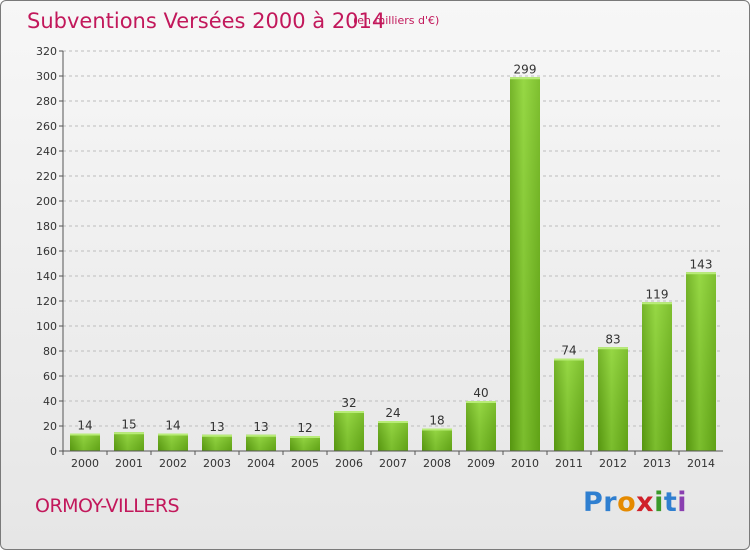 The height and width of the screenshot is (550, 750). What do you see at coordinates (46, 101) in the screenshot?
I see `y-tick-label: 280` at bounding box center [46, 101].